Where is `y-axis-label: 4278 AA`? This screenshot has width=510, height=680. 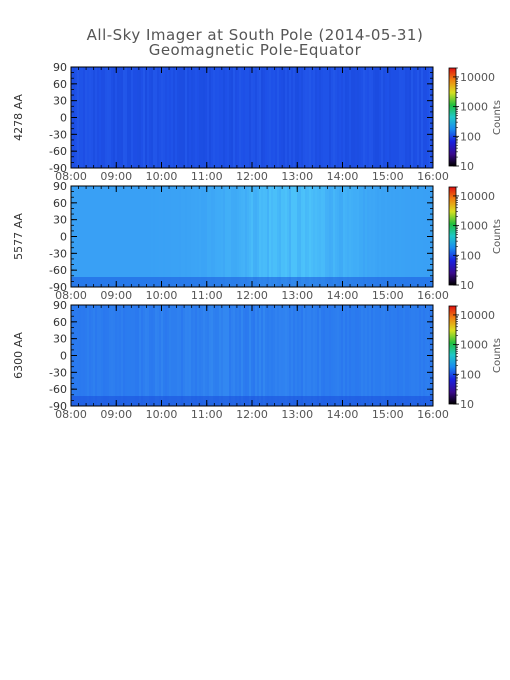 y-axis-label: 4278 AA is located at coordinates (18, 117).